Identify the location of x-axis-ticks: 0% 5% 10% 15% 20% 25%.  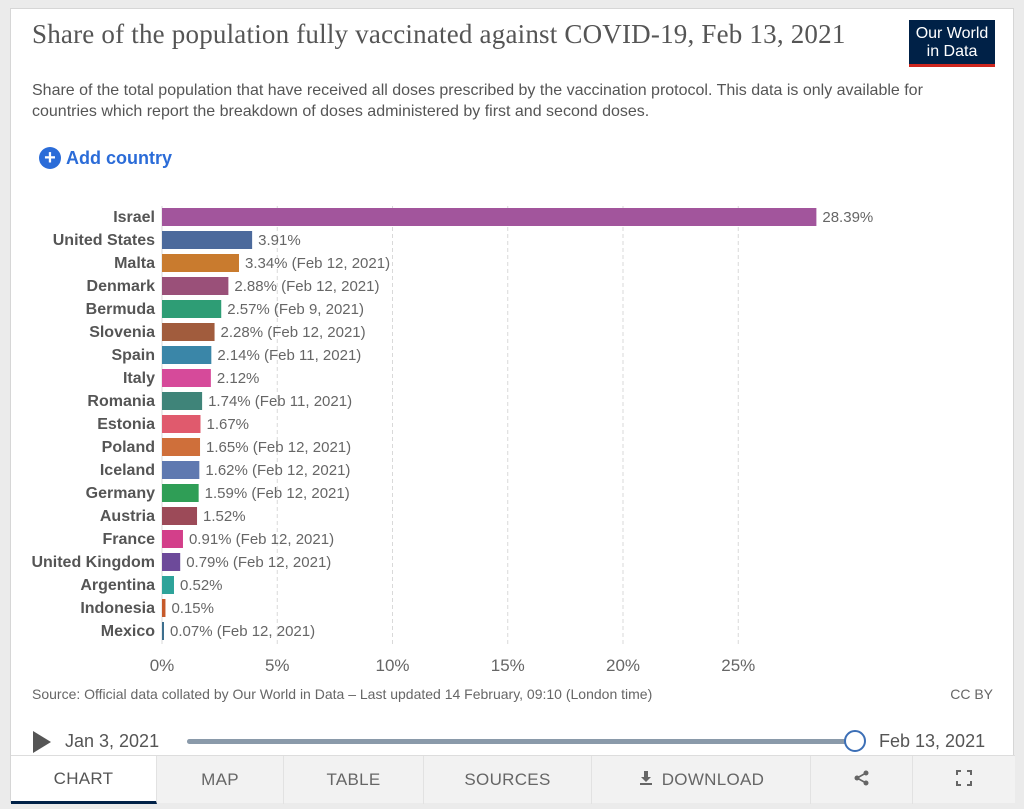
(453, 665).